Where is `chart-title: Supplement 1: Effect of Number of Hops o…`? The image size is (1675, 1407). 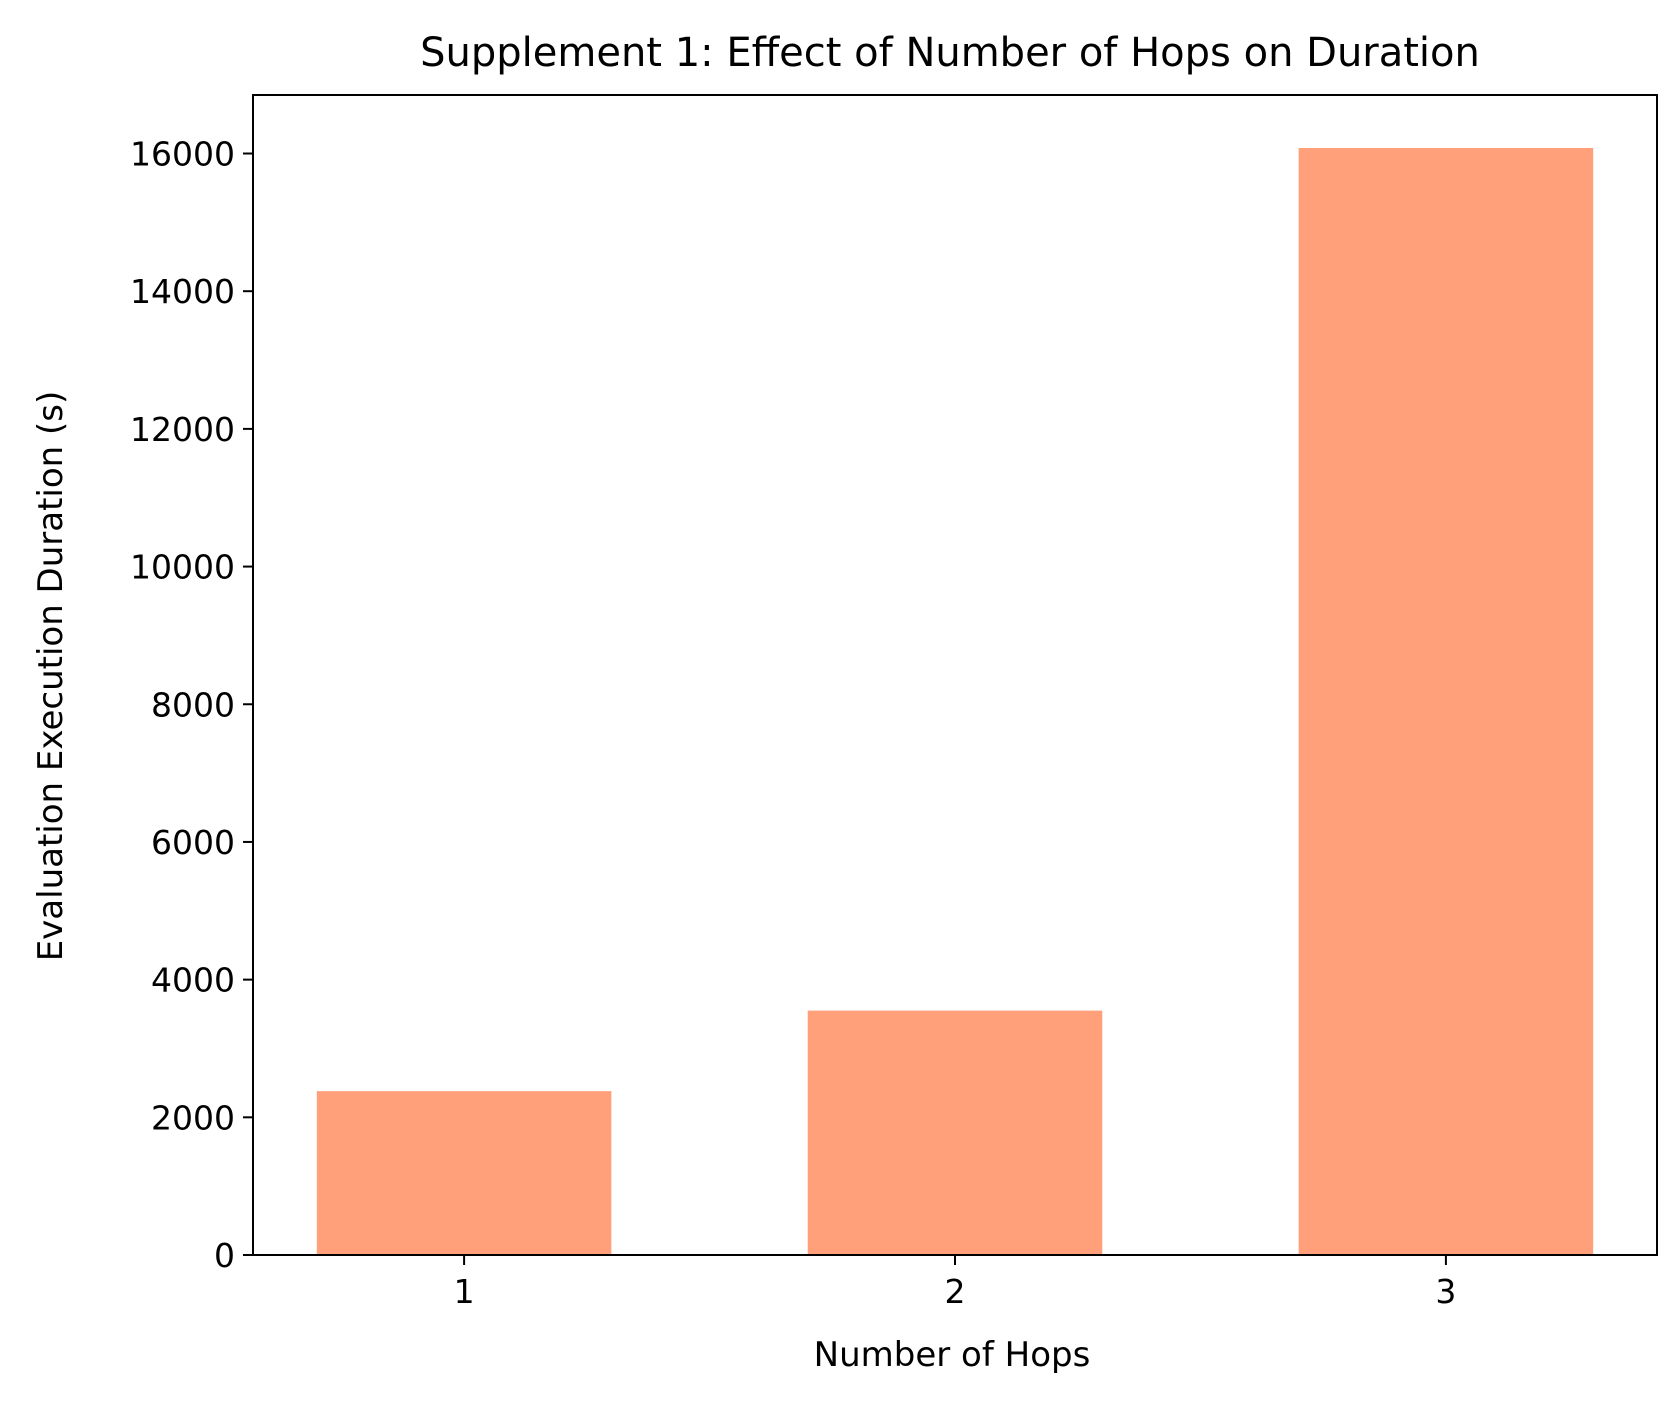 chart-title: Supplement 1: Effect of Number of Hops o… is located at coordinates (950, 53).